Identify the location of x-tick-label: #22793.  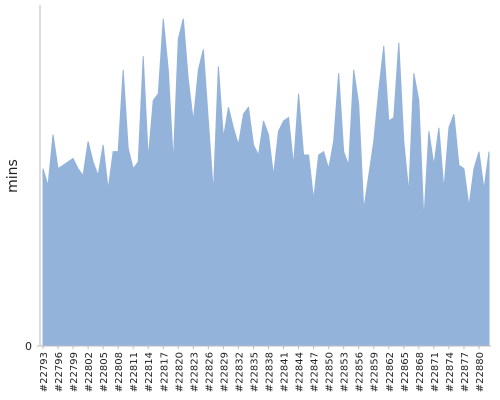
(44, 372).